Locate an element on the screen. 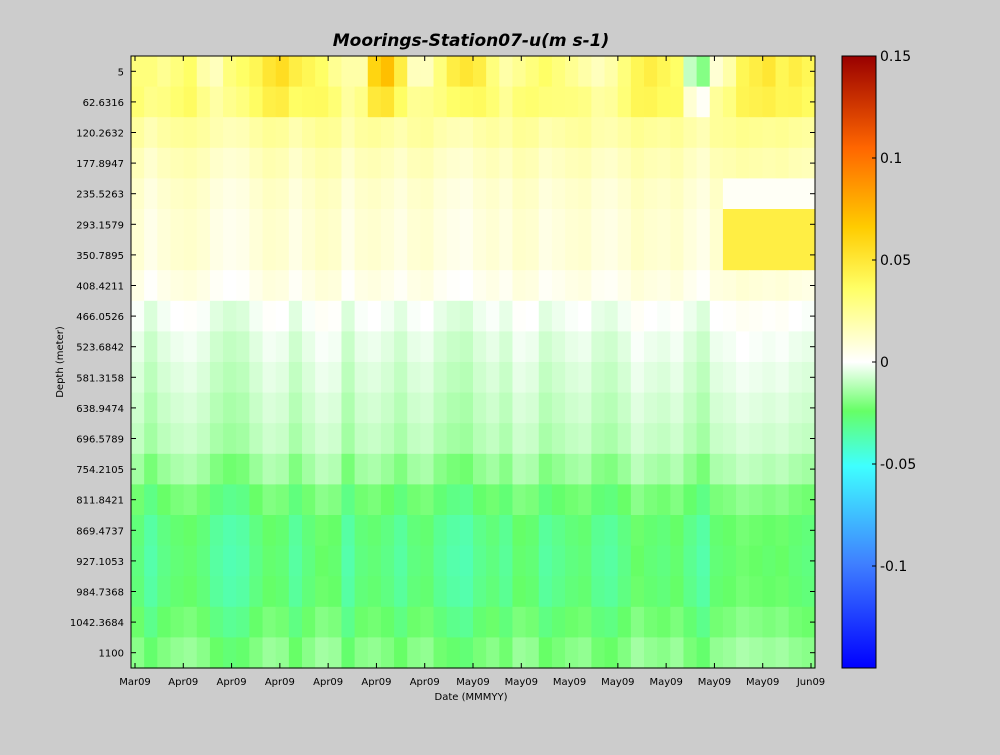 This screenshot has height=755, width=1000. x-tick-label: Apr09 is located at coordinates (232, 682).